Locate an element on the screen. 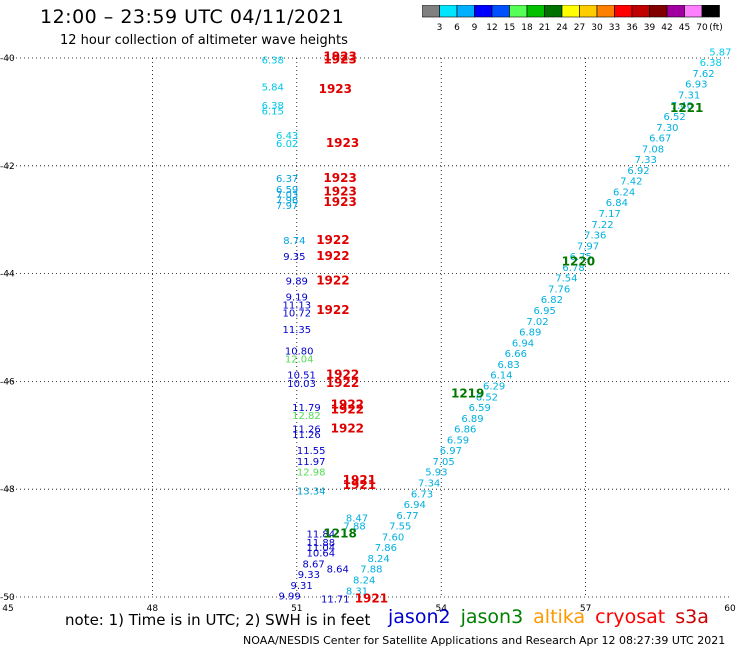  wave-height-label: 8.74 is located at coordinates (294, 241).